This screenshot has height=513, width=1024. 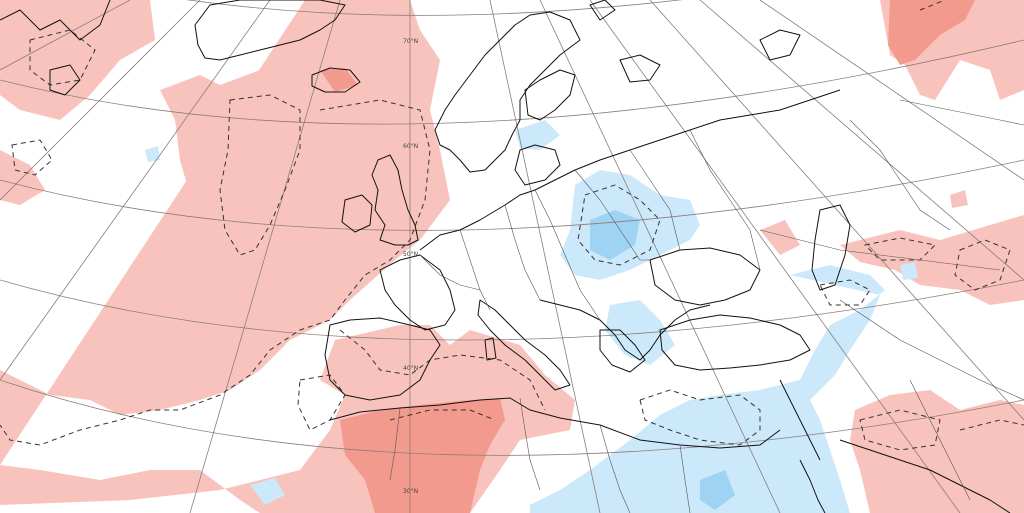 What do you see at coordinates (524, 345) in the screenshot?
I see `italy-coast` at bounding box center [524, 345].